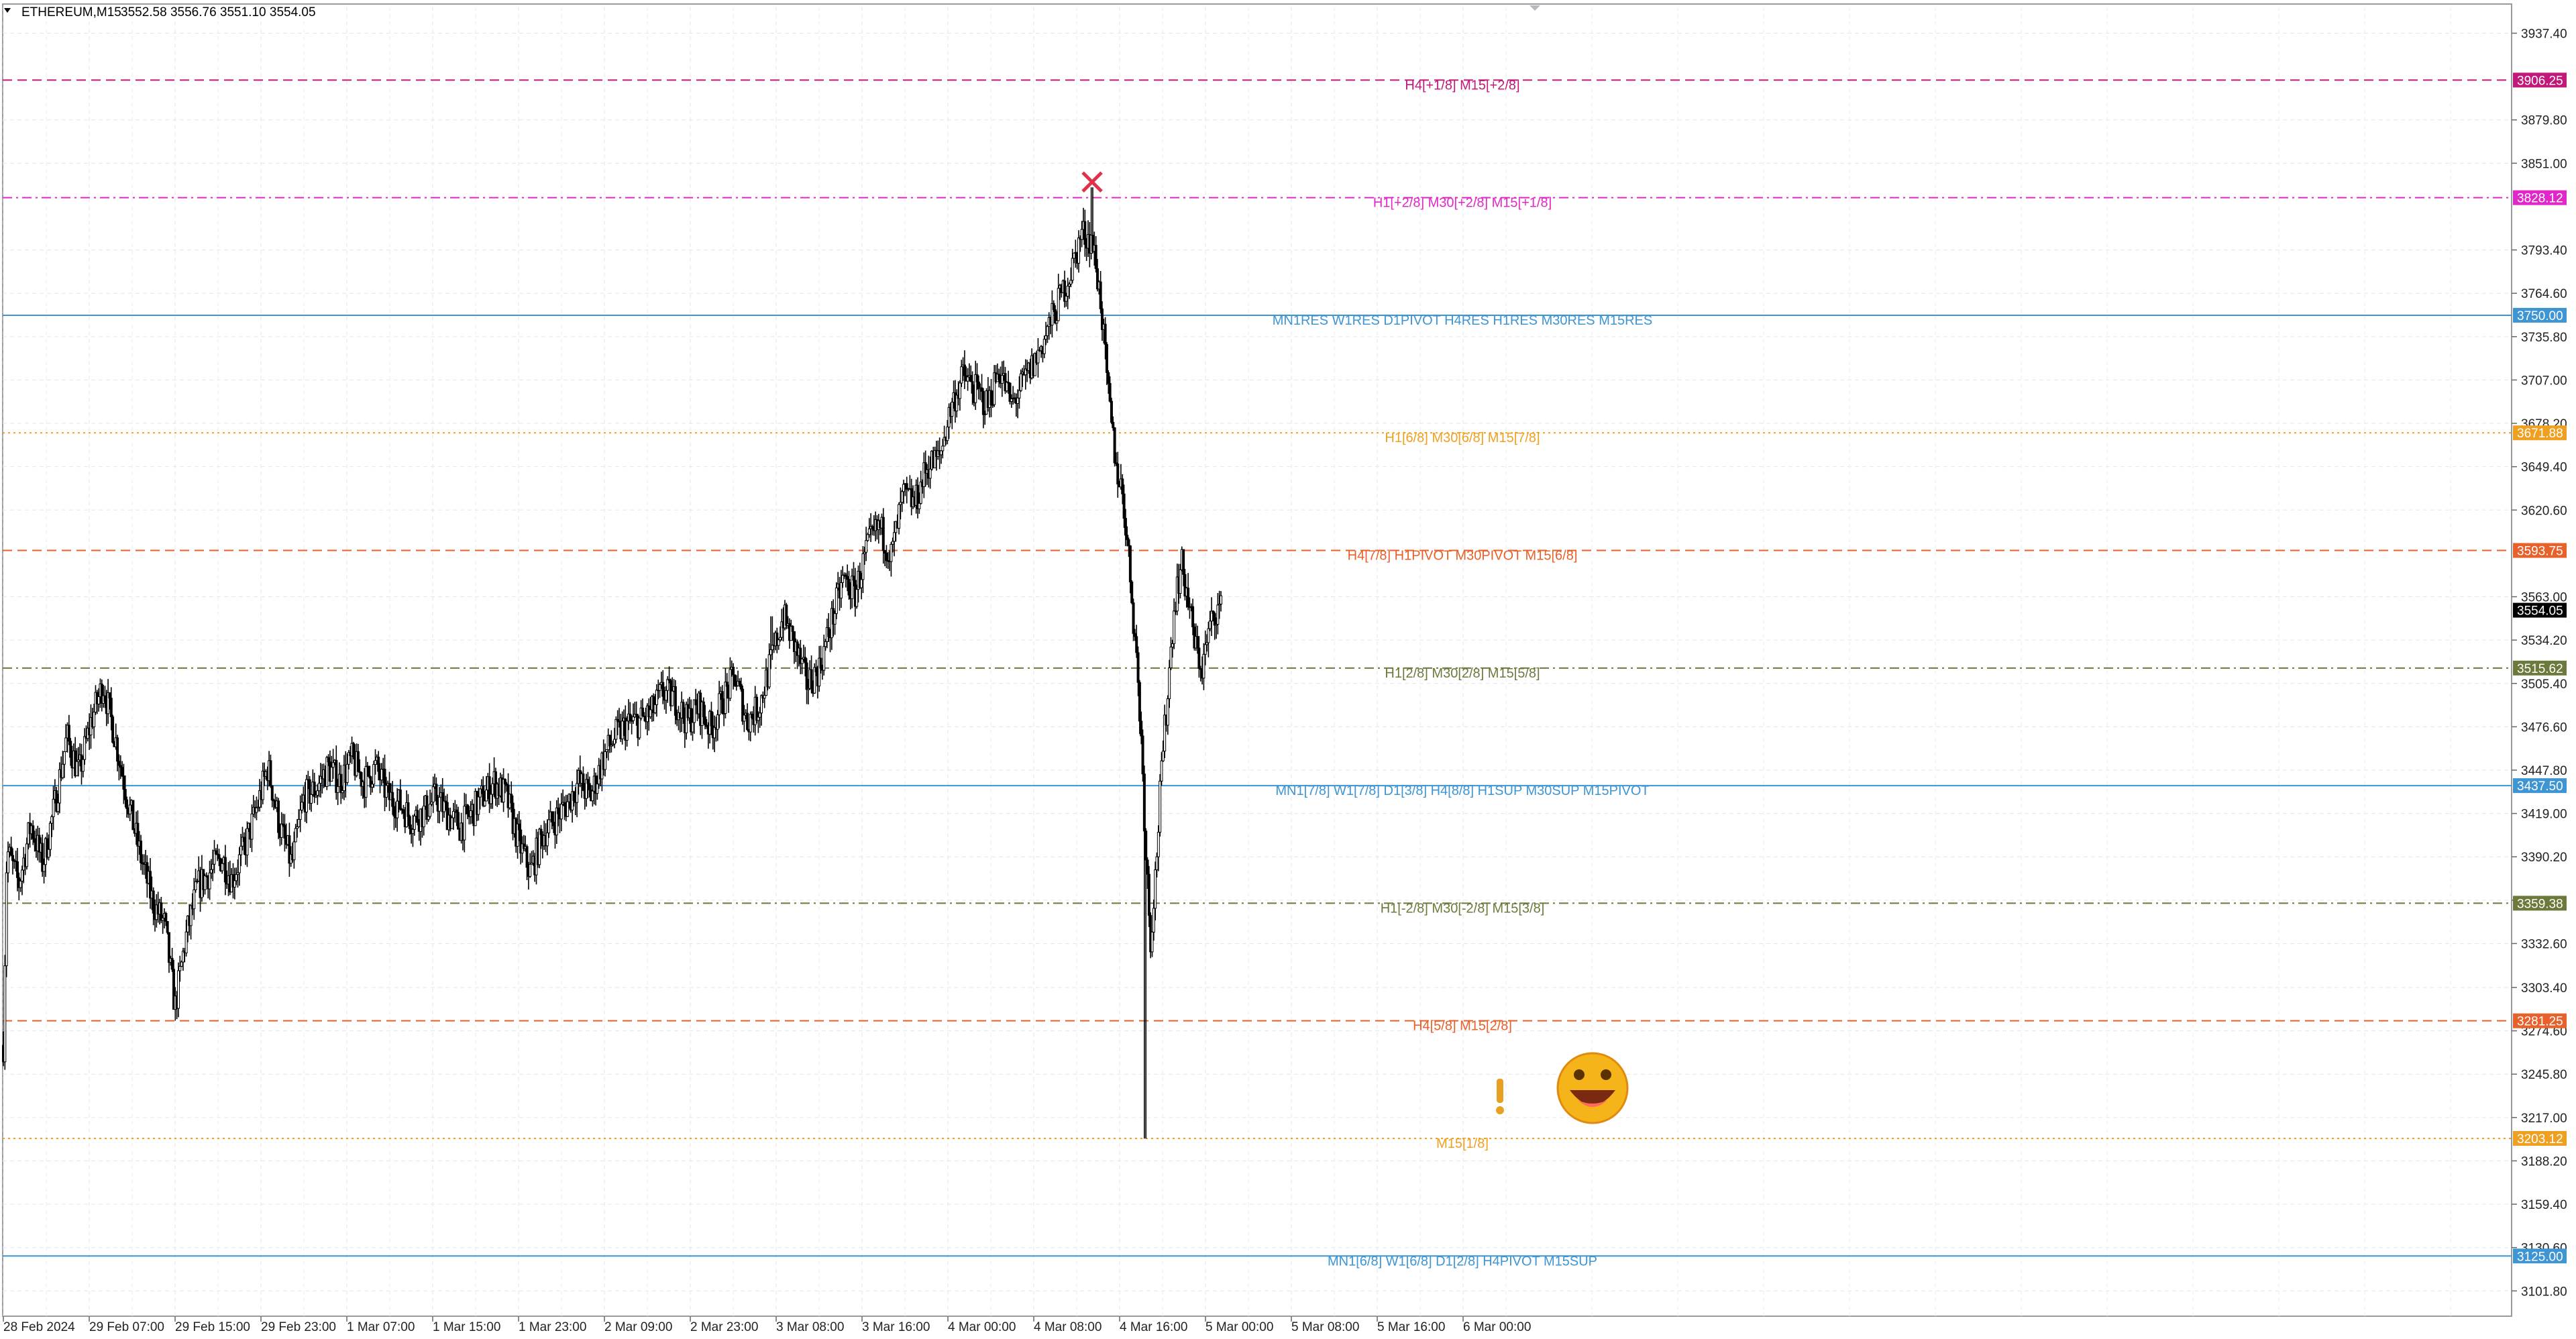  Describe the element at coordinates (1462, 1026) in the screenshot. I see `level-label: H4[5/8] M15[2/8]` at that location.